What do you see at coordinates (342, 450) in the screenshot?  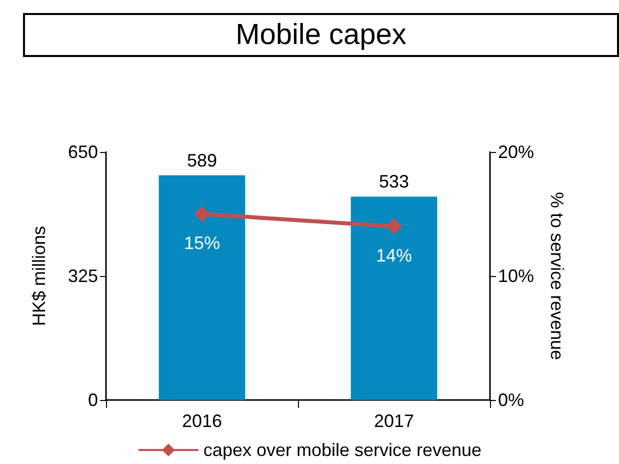 I see `legend-label: capex over mobile service revenue` at bounding box center [342, 450].